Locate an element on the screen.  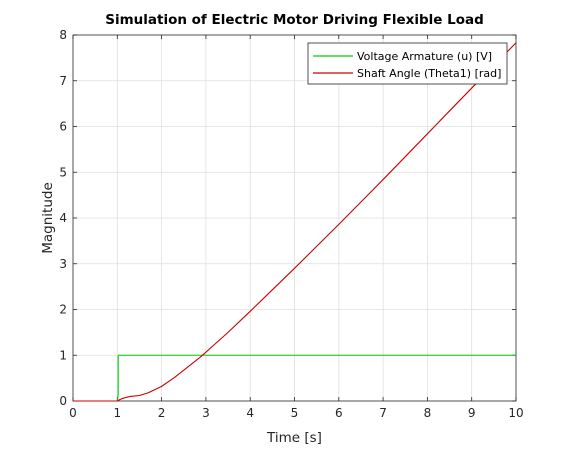
y-tick-label: 7 is located at coordinates (63, 81).